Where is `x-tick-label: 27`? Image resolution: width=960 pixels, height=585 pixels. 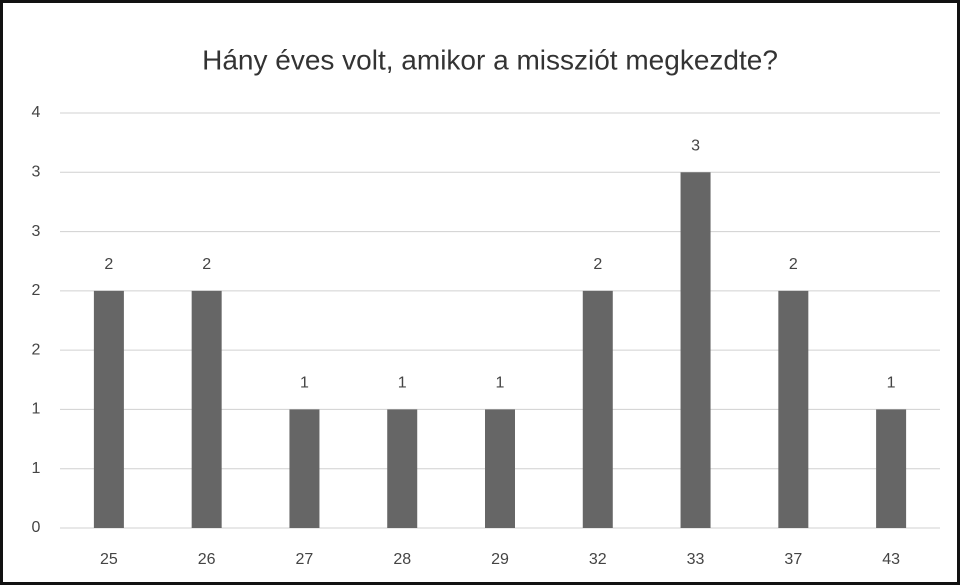
x-tick-label: 27 is located at coordinates (305, 559).